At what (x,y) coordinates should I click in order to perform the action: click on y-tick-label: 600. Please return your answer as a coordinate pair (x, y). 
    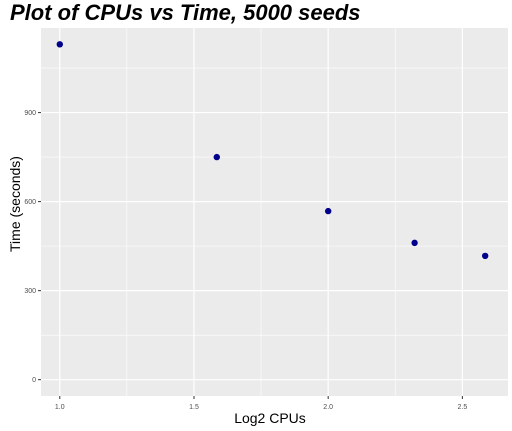
    Looking at the image, I should click on (30, 202).